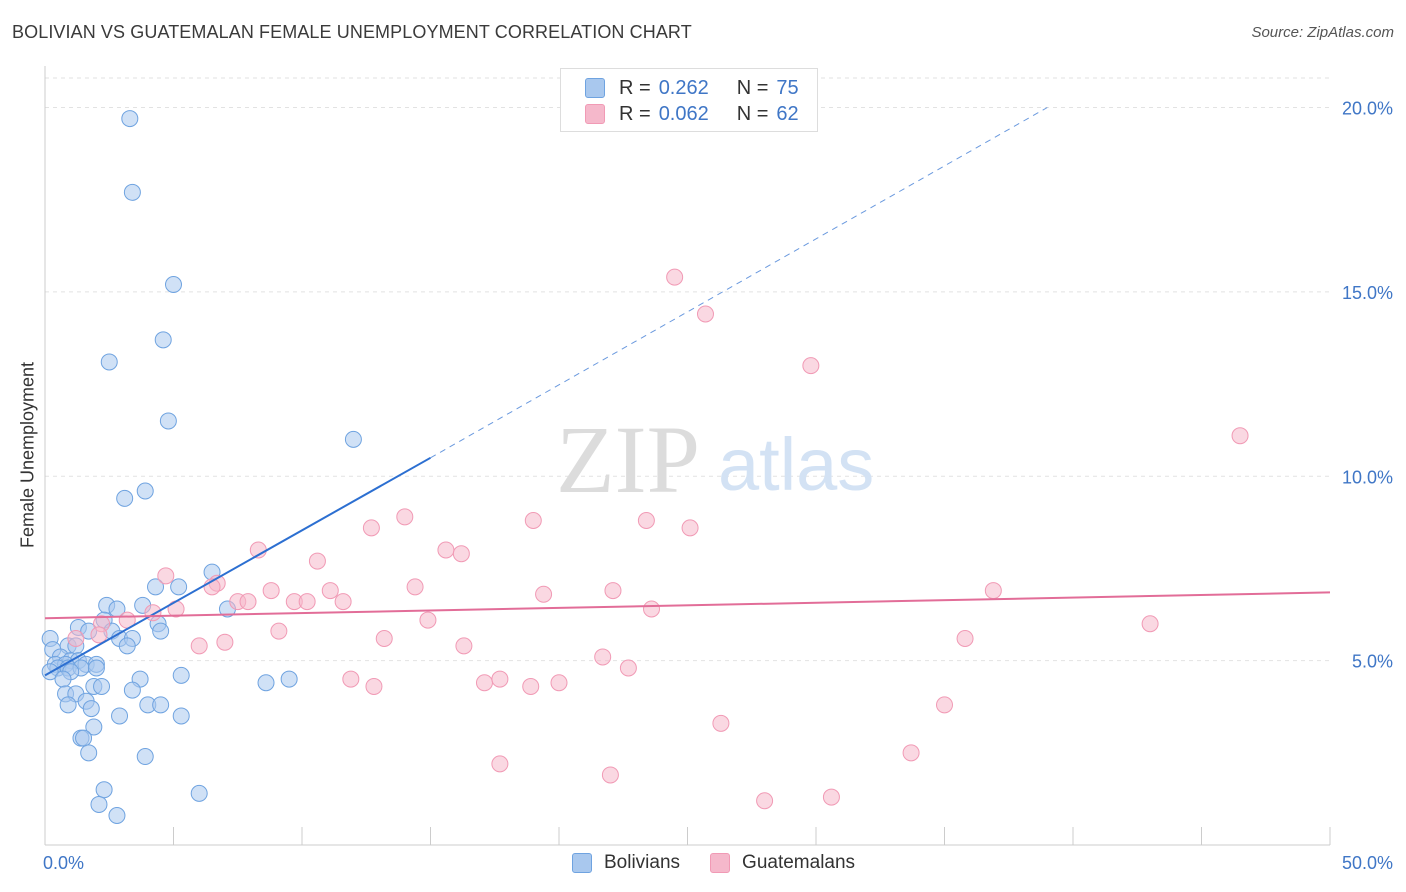 This screenshot has height=892, width=1406. What do you see at coordinates (715, 459) in the screenshot?
I see `watermark: ZIP atlas` at bounding box center [715, 459].